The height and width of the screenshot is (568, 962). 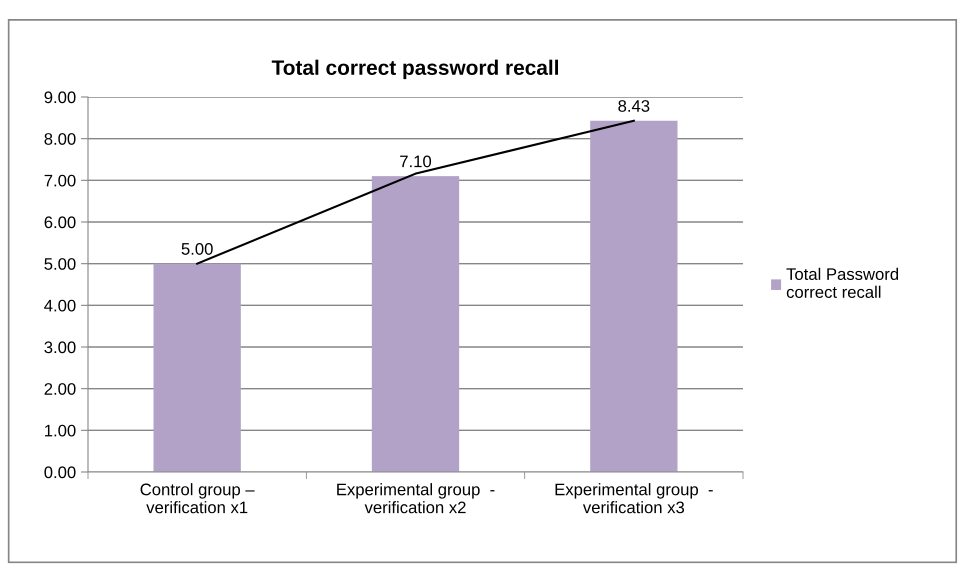 What do you see at coordinates (60, 472) in the screenshot?
I see `y-tick-label: 0.00` at bounding box center [60, 472].